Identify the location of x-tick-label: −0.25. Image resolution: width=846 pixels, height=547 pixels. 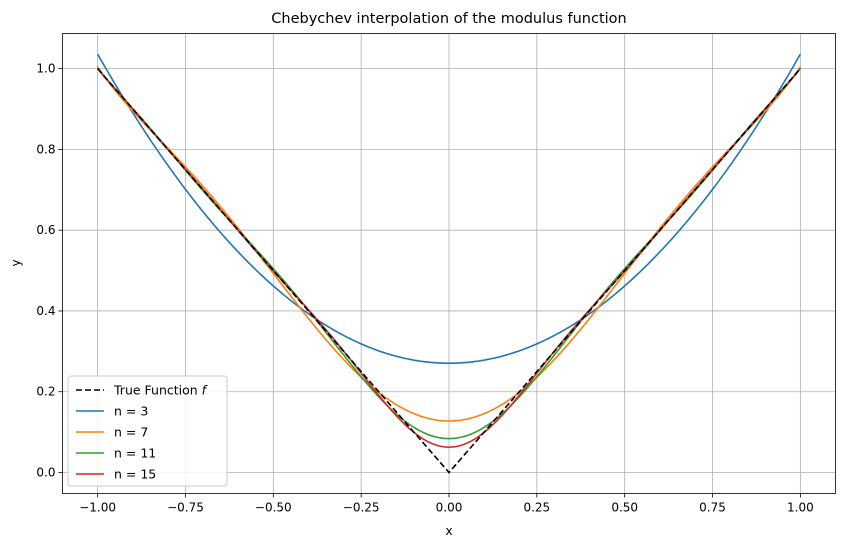
(361, 508).